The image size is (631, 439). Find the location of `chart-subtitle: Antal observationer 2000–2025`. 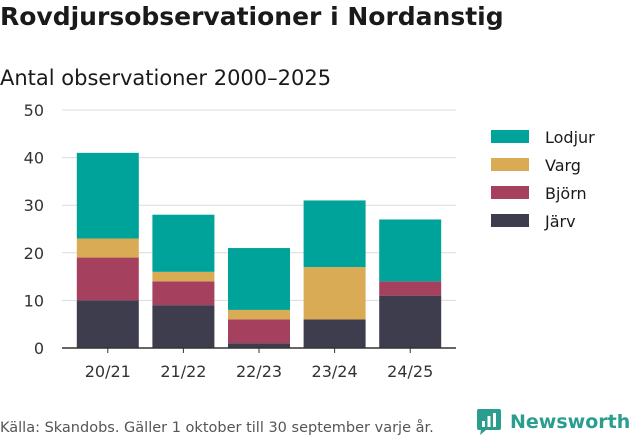

chart-subtitle: Antal observationer 2000–2025 is located at coordinates (166, 78).